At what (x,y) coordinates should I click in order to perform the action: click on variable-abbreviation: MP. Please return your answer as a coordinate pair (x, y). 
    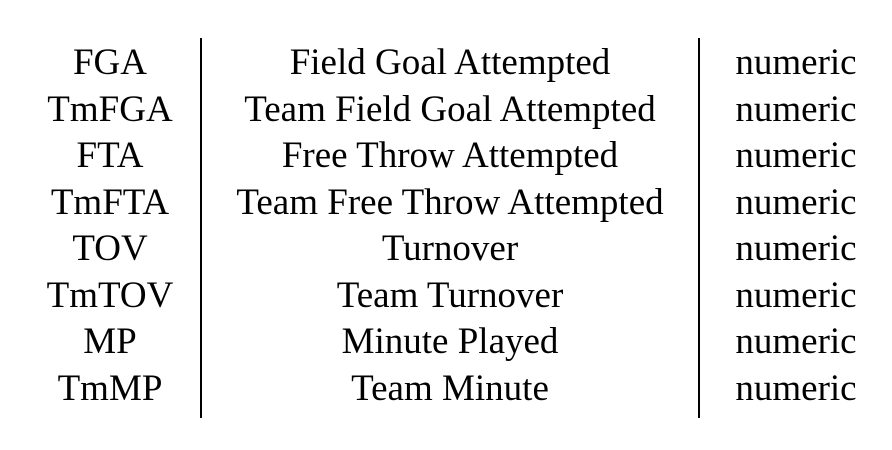
    Looking at the image, I should click on (101, 342).